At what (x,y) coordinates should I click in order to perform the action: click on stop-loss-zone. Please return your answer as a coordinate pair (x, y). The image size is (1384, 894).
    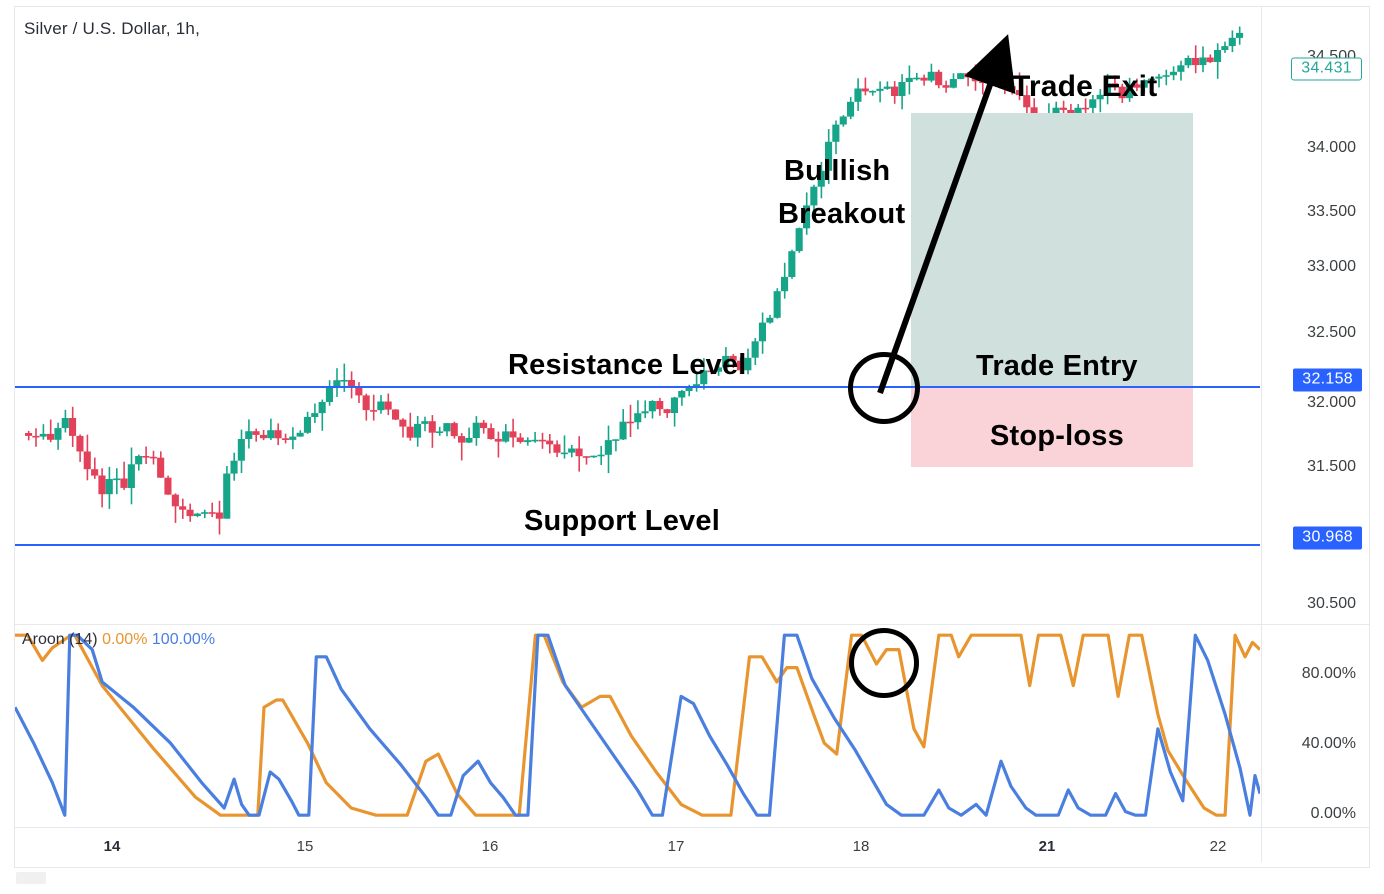
    Looking at the image, I should click on (1052, 427).